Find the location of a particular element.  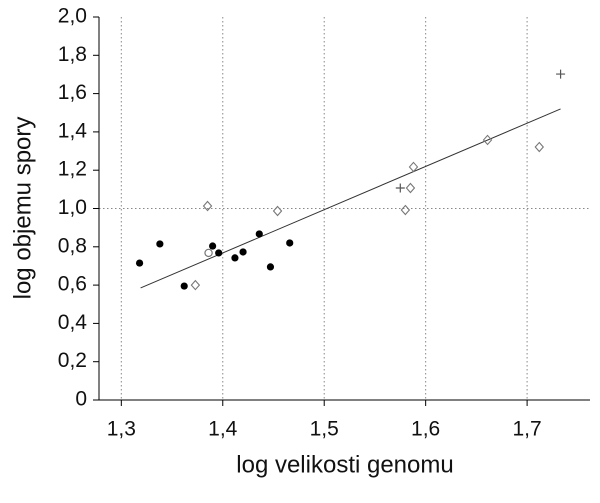

y-tick-label: 1,0 is located at coordinates (72, 207).